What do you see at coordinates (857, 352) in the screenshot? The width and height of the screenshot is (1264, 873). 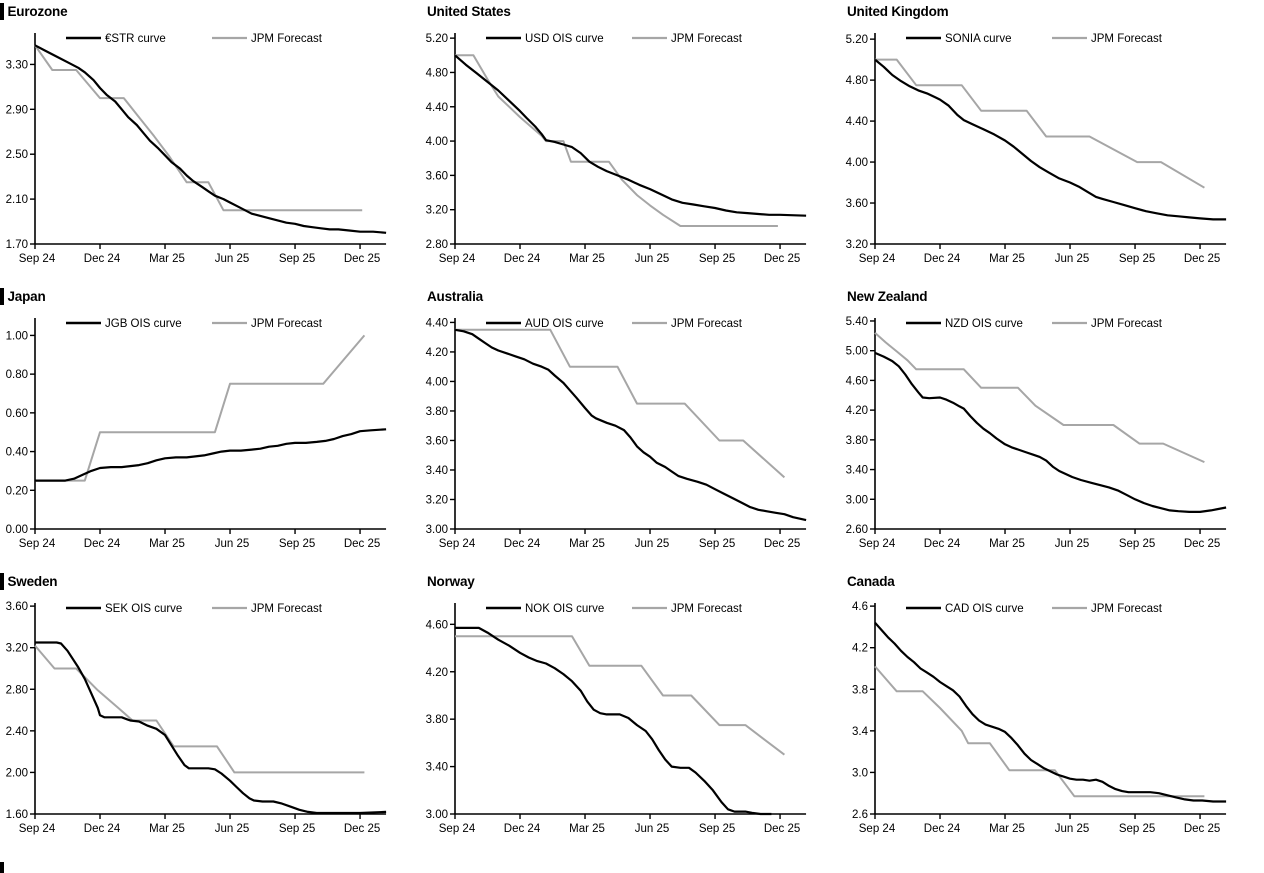 I see `y-tick-label: 5.00` at bounding box center [857, 352].